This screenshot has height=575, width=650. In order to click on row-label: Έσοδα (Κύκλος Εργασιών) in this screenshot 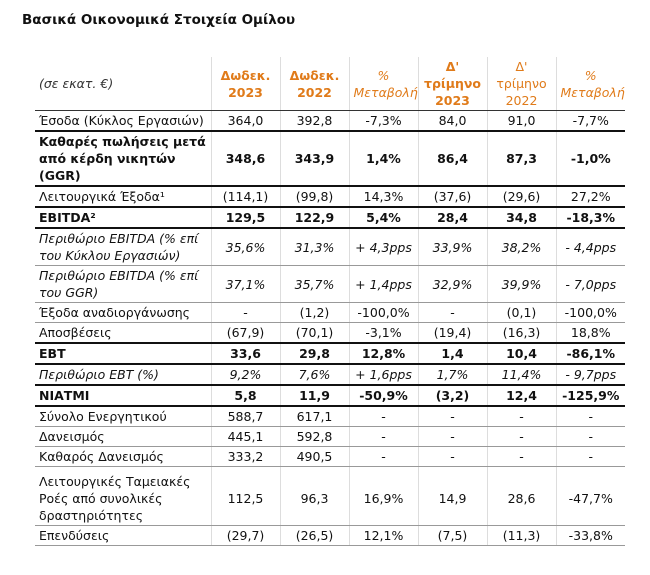, I will do `click(123, 121)`.